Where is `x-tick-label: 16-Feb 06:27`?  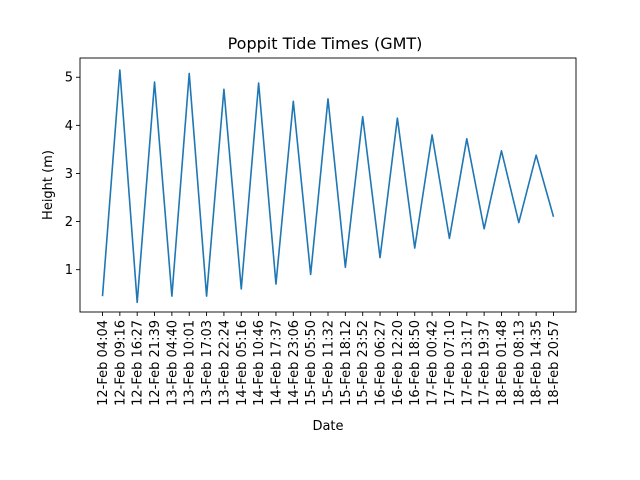
x-tick-label: 16-Feb 06:27 is located at coordinates (381, 363).